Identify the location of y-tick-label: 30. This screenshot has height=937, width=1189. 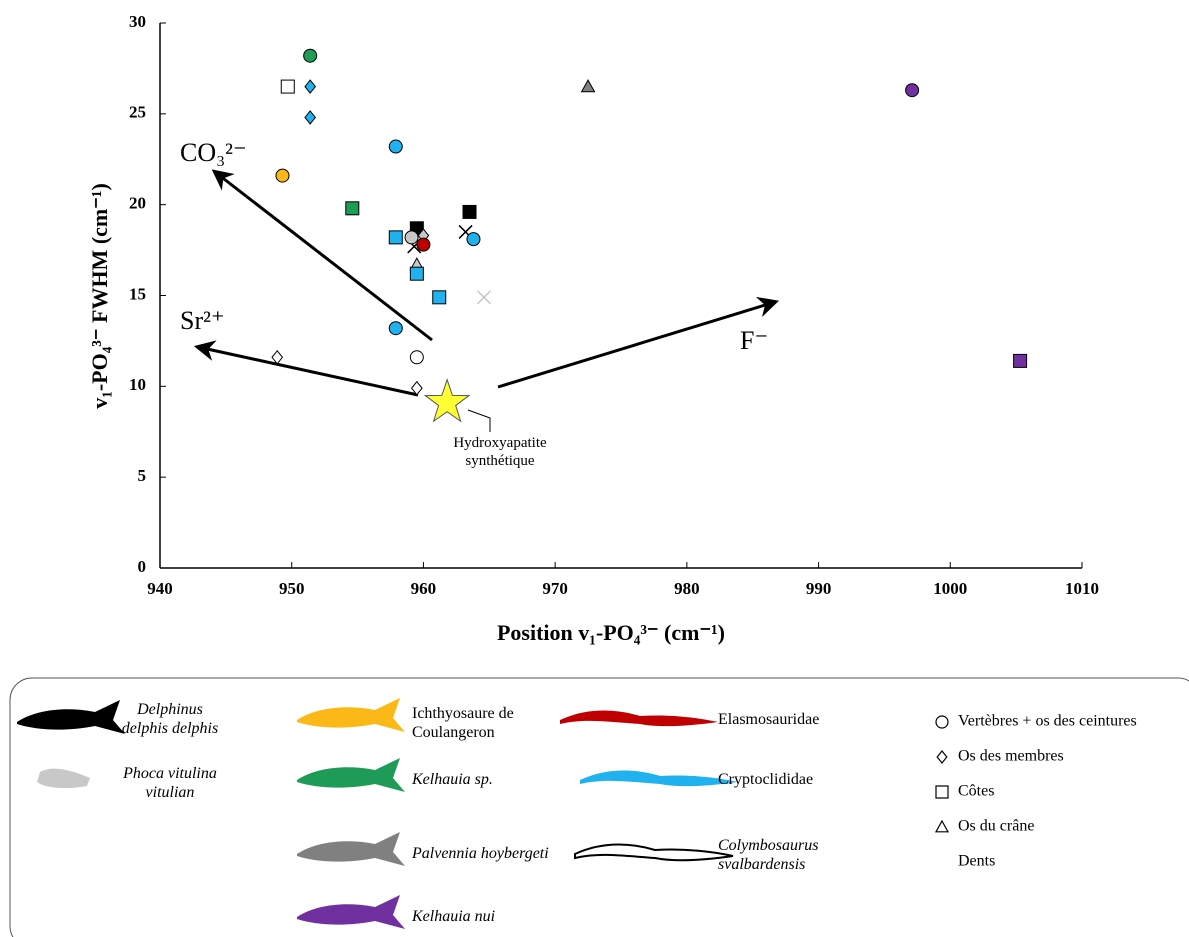
(137, 21).